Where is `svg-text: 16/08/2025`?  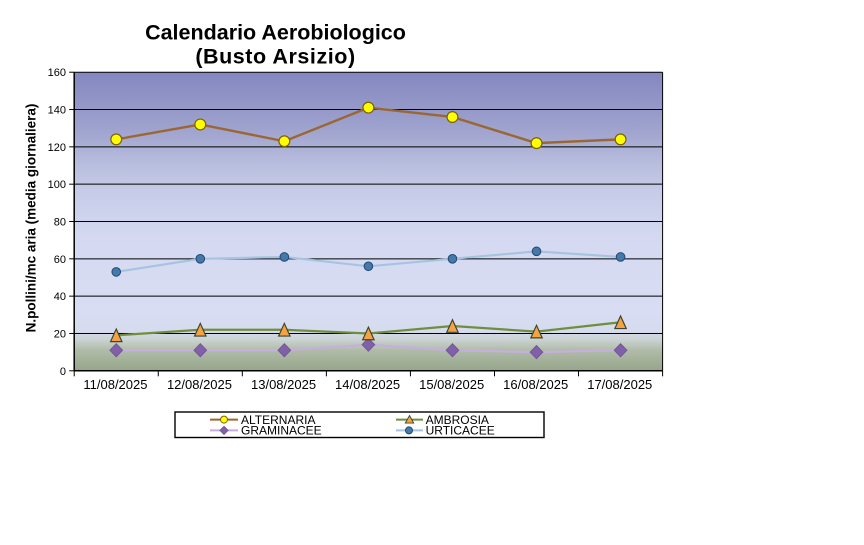 svg-text: 16/08/2025 is located at coordinates (535, 384).